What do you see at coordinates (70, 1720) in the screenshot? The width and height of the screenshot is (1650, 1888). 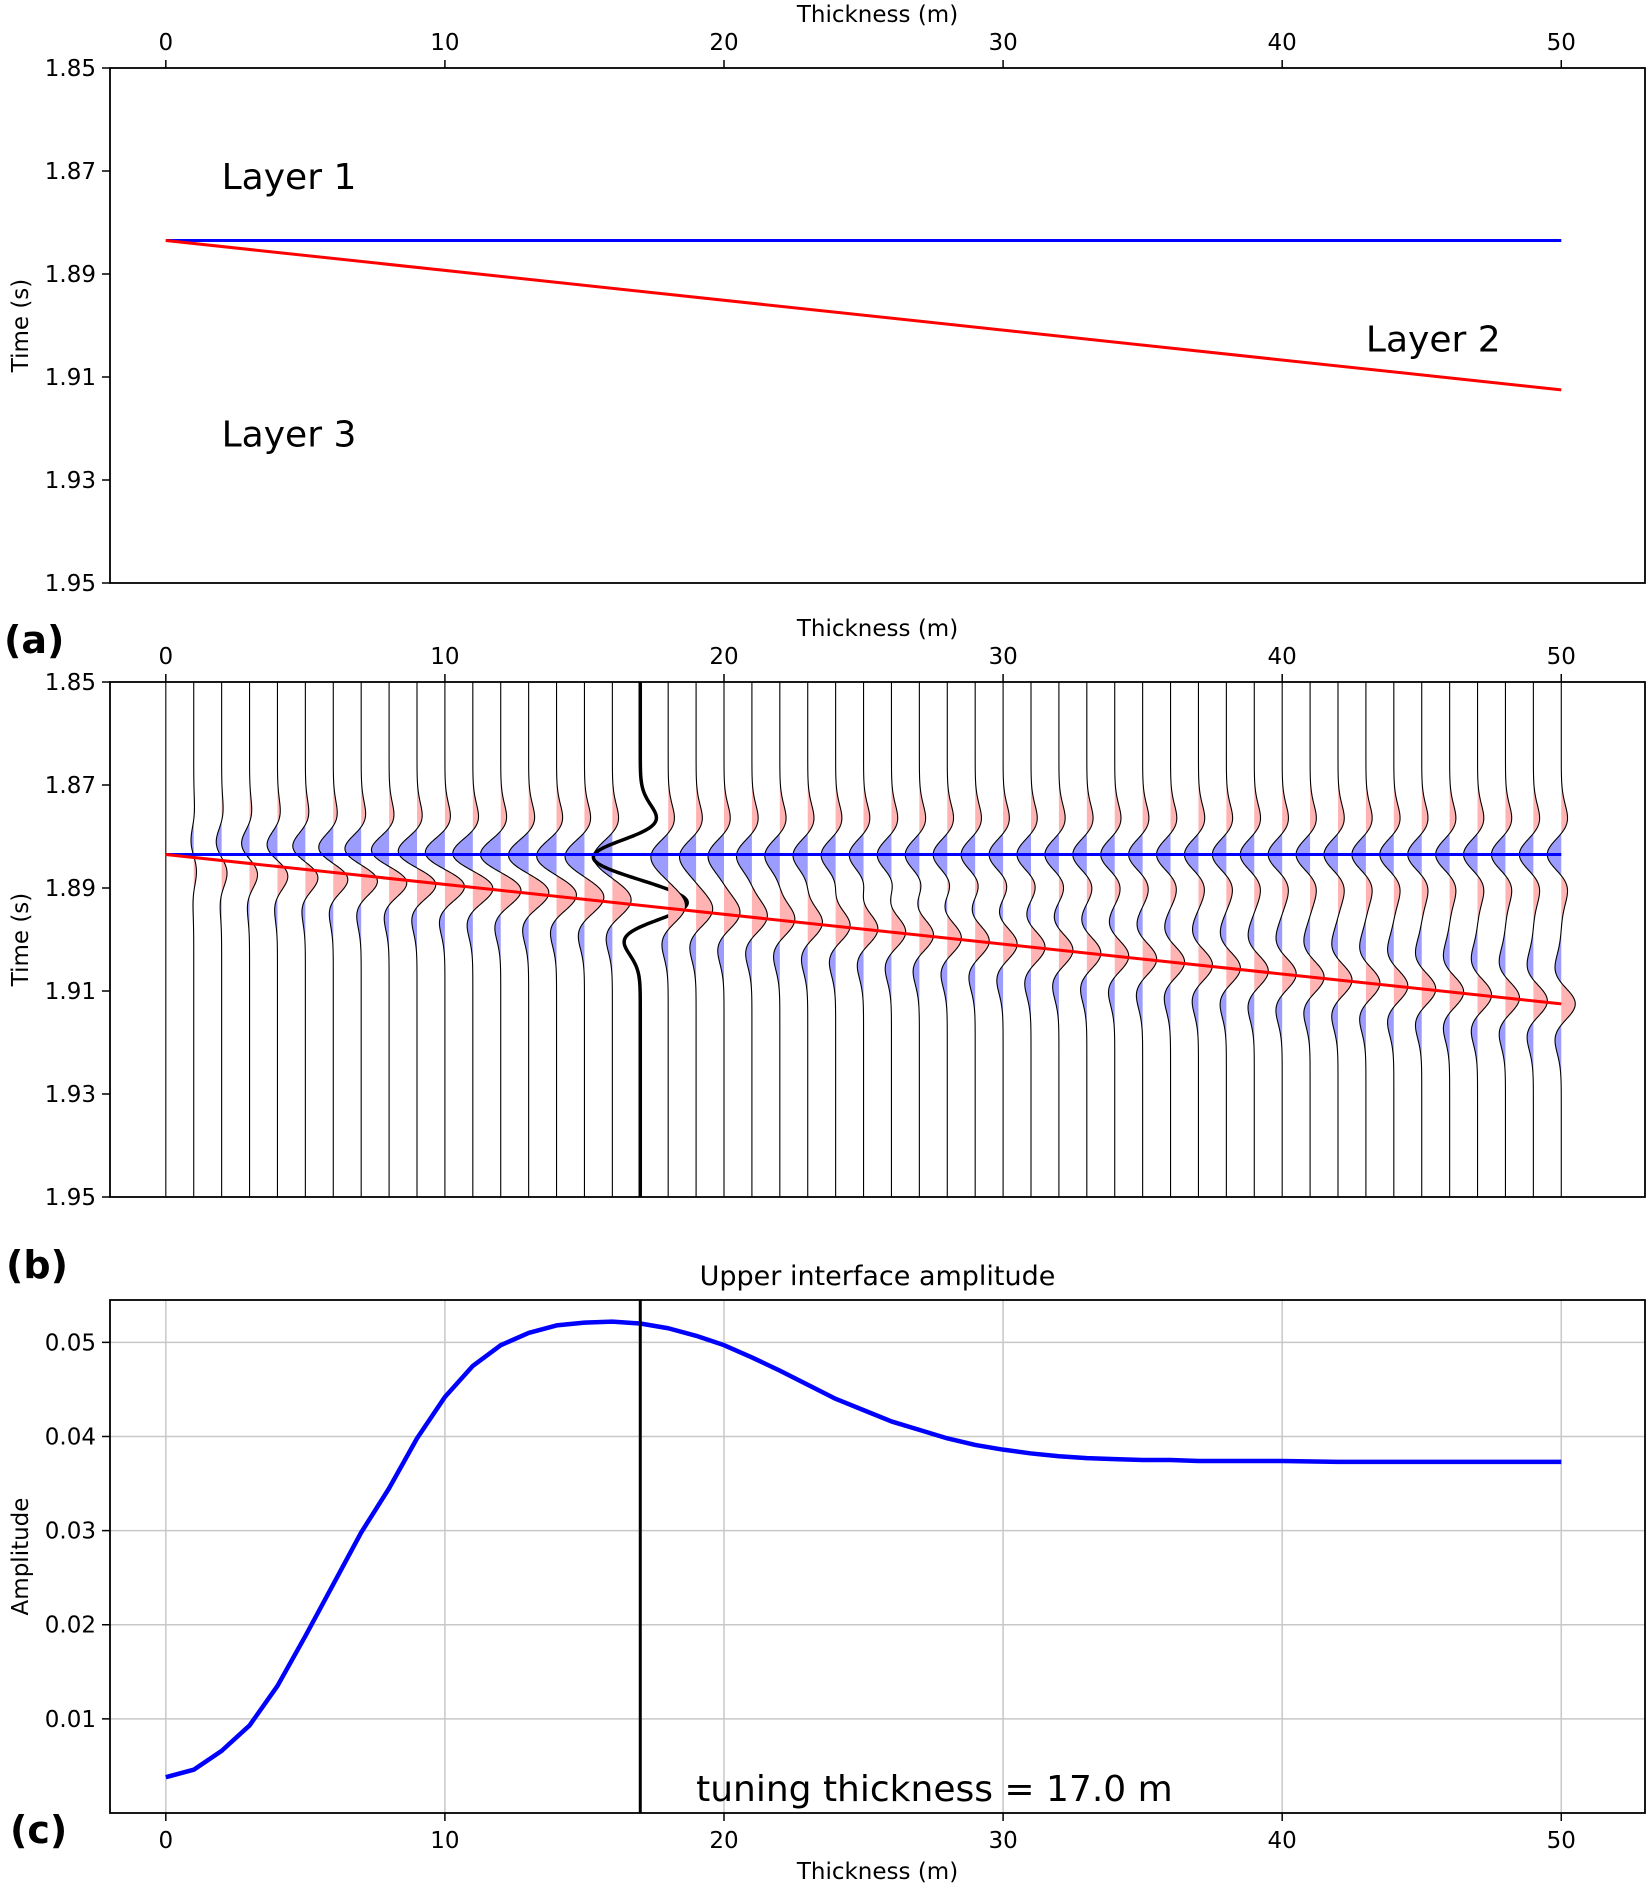 I see `panel-c-ytick-label-0: 0.01` at bounding box center [70, 1720].